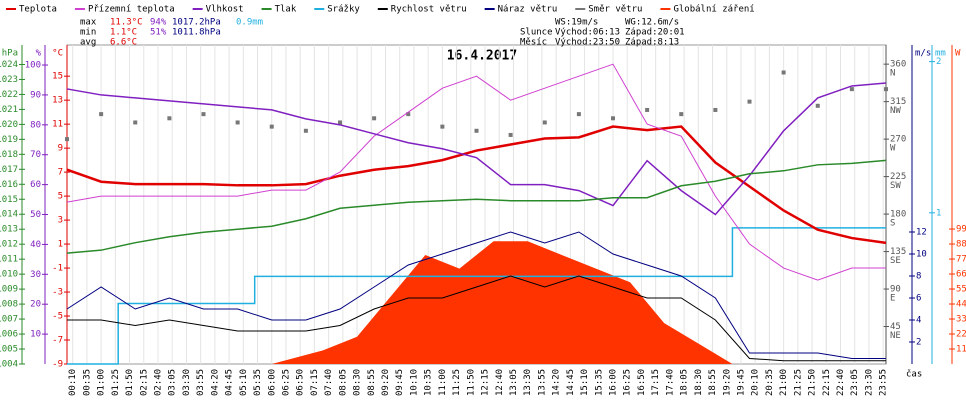 The image size is (966, 400). I want to click on legend-label: Náraz větru, so click(528, 10).